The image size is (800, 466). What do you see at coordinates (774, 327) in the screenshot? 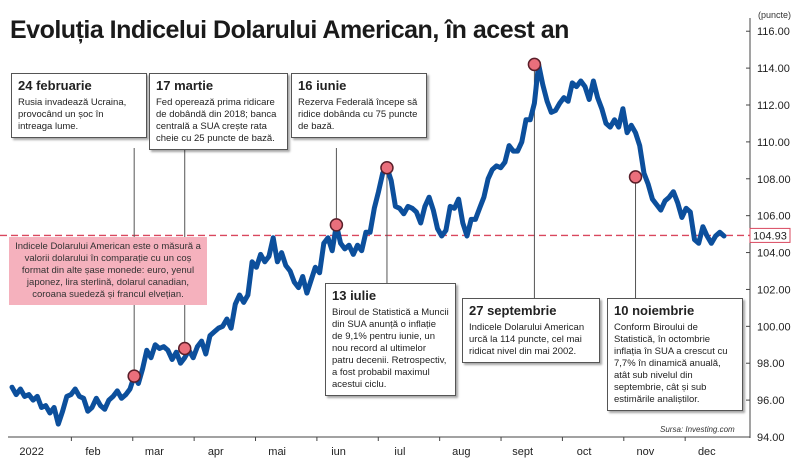
I see `y-tick-label: 100.00` at bounding box center [774, 327].